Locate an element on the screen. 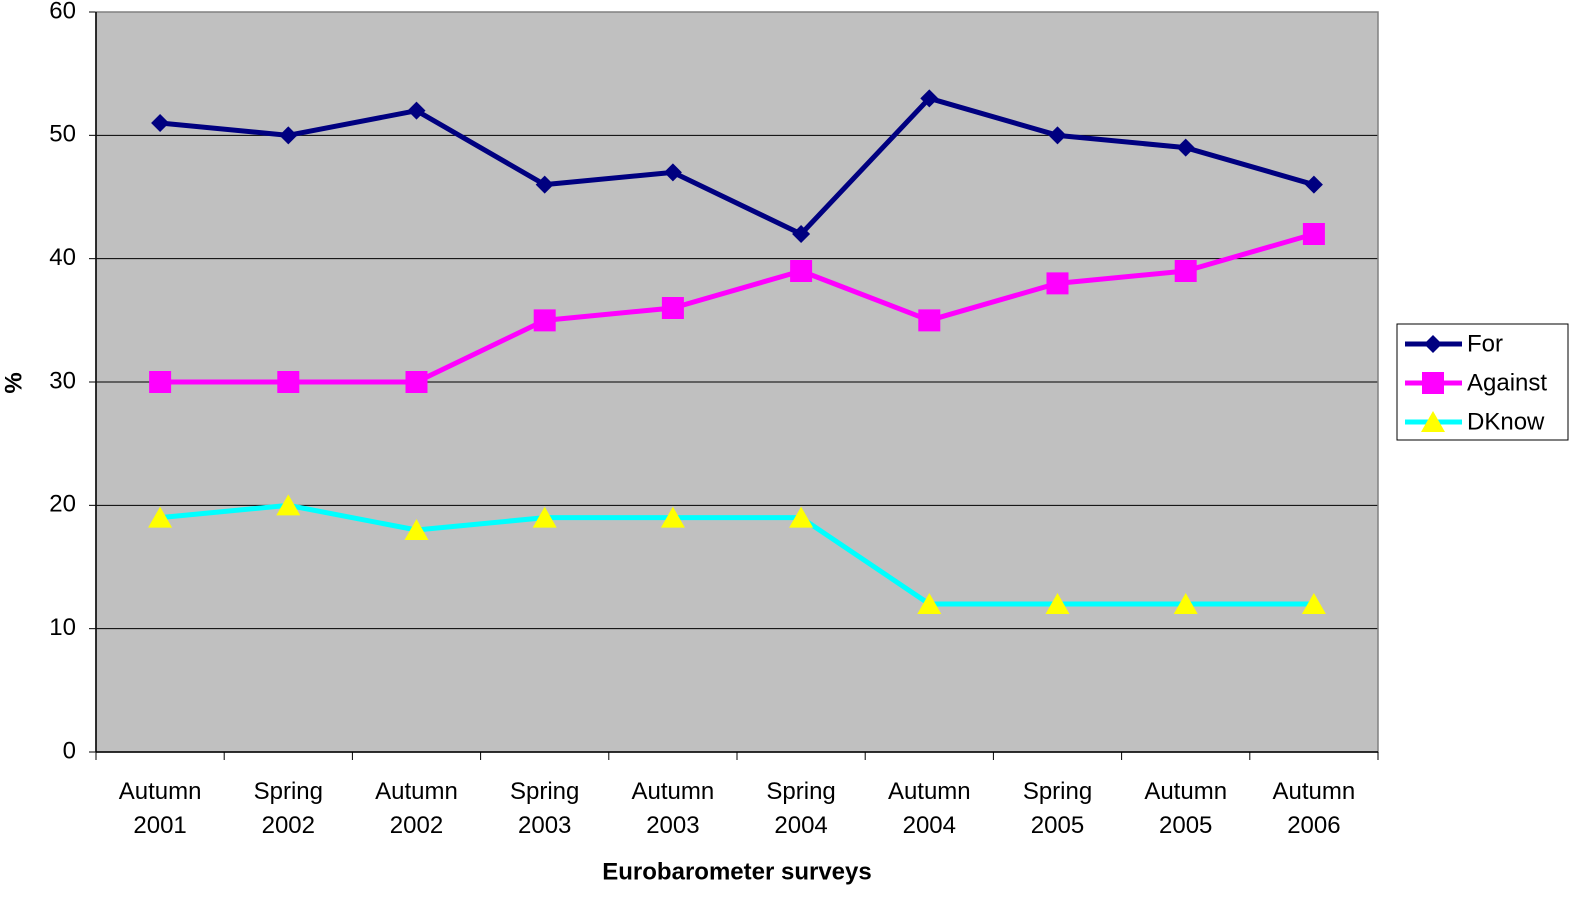 The width and height of the screenshot is (1582, 897). x-tick-label: Autumn 2001 is located at coordinates (160, 808).